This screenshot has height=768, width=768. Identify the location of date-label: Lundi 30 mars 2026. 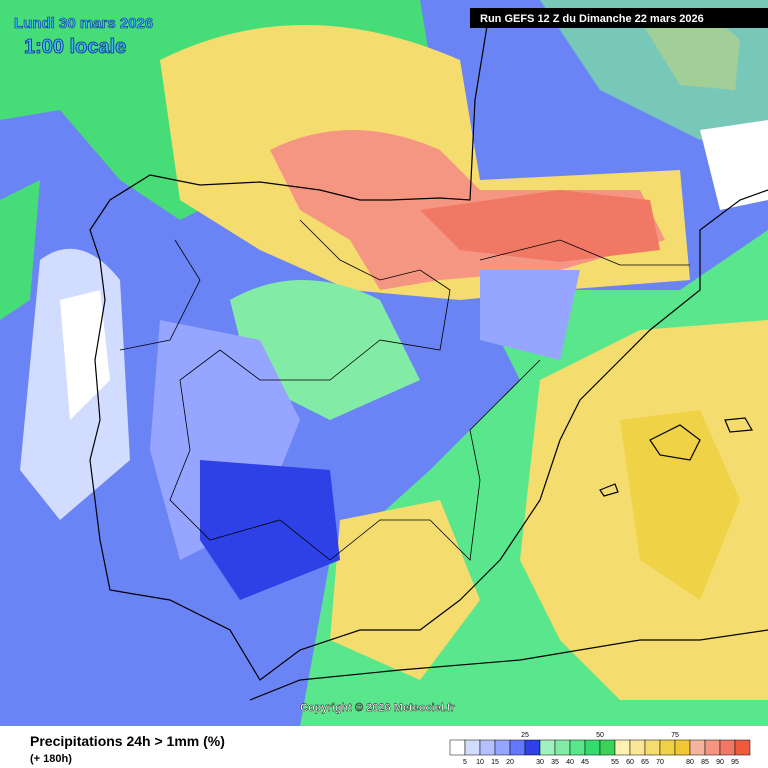
(83, 23).